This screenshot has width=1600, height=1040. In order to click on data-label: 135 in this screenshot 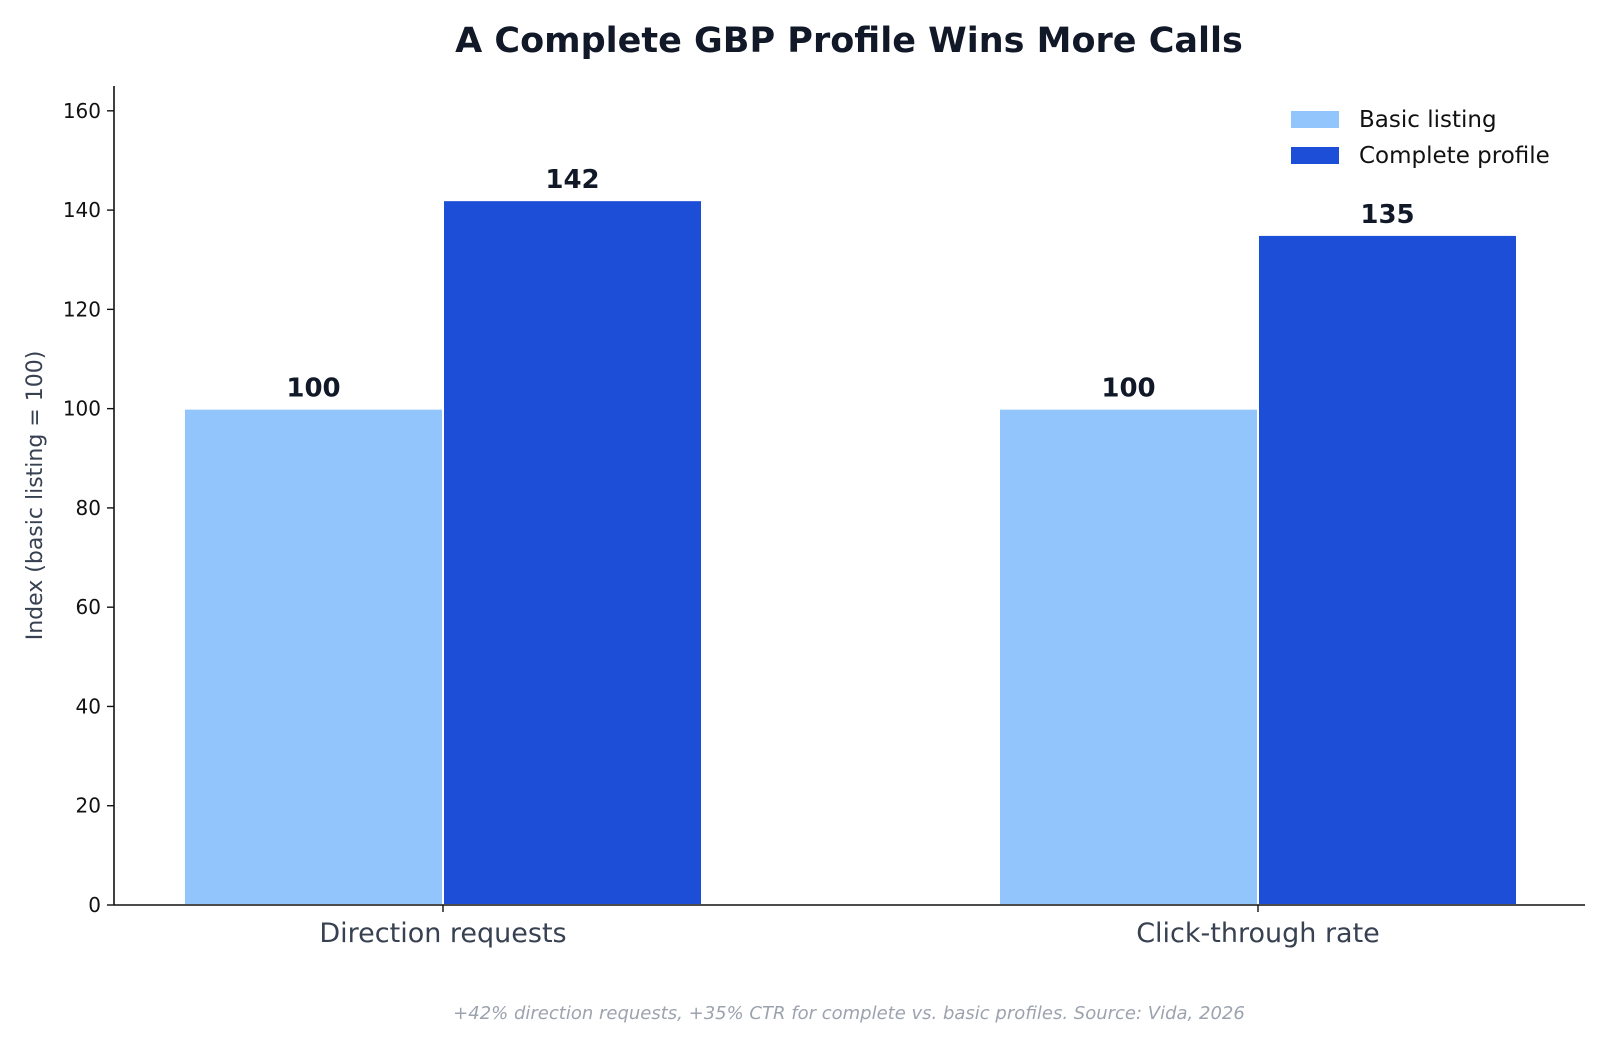, I will do `click(1387, 215)`.